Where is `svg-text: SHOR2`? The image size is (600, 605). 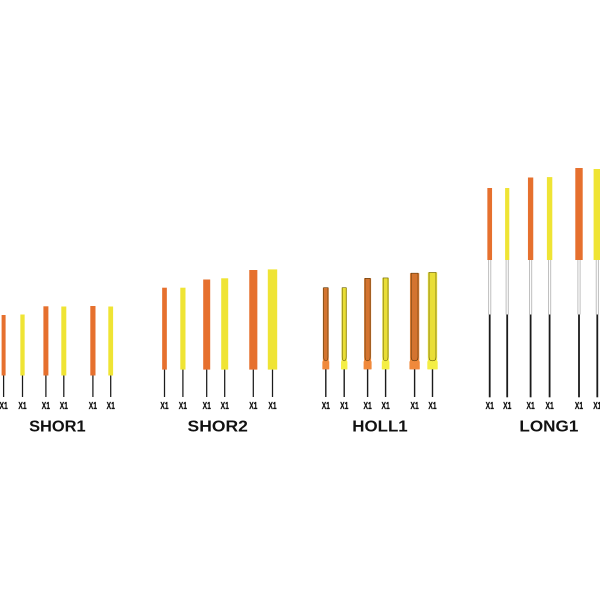 svg-text: SHOR2 is located at coordinates (218, 427).